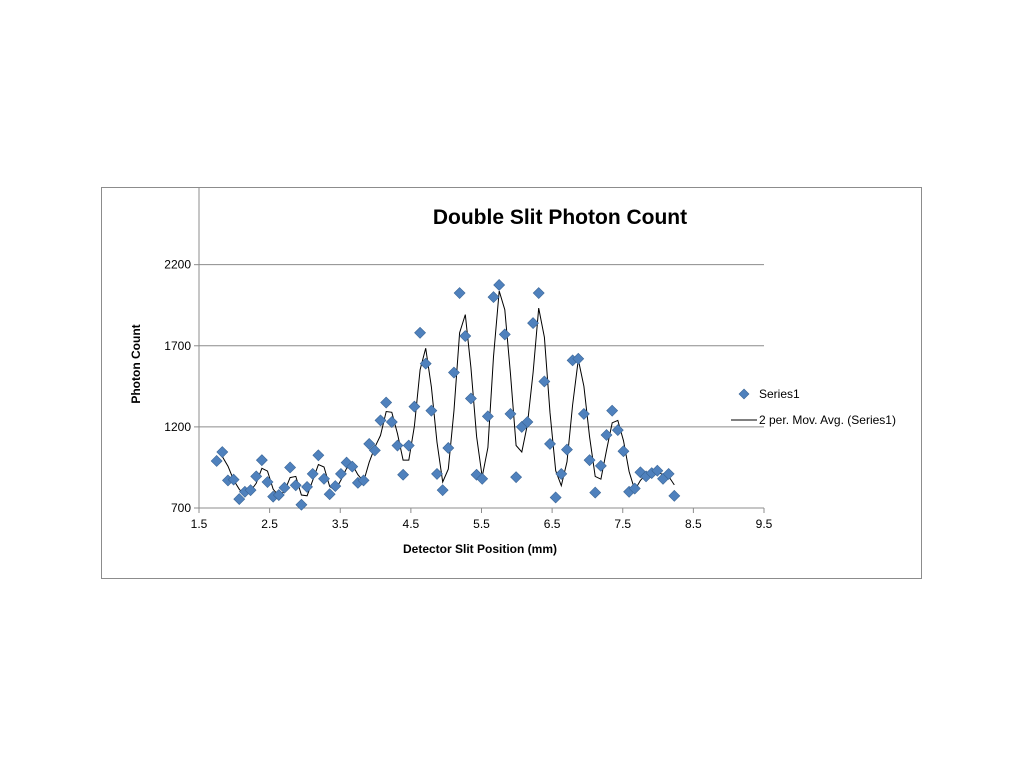 This screenshot has width=1024, height=768. I want to click on y-tick-label-1200: 1200, so click(177, 427).